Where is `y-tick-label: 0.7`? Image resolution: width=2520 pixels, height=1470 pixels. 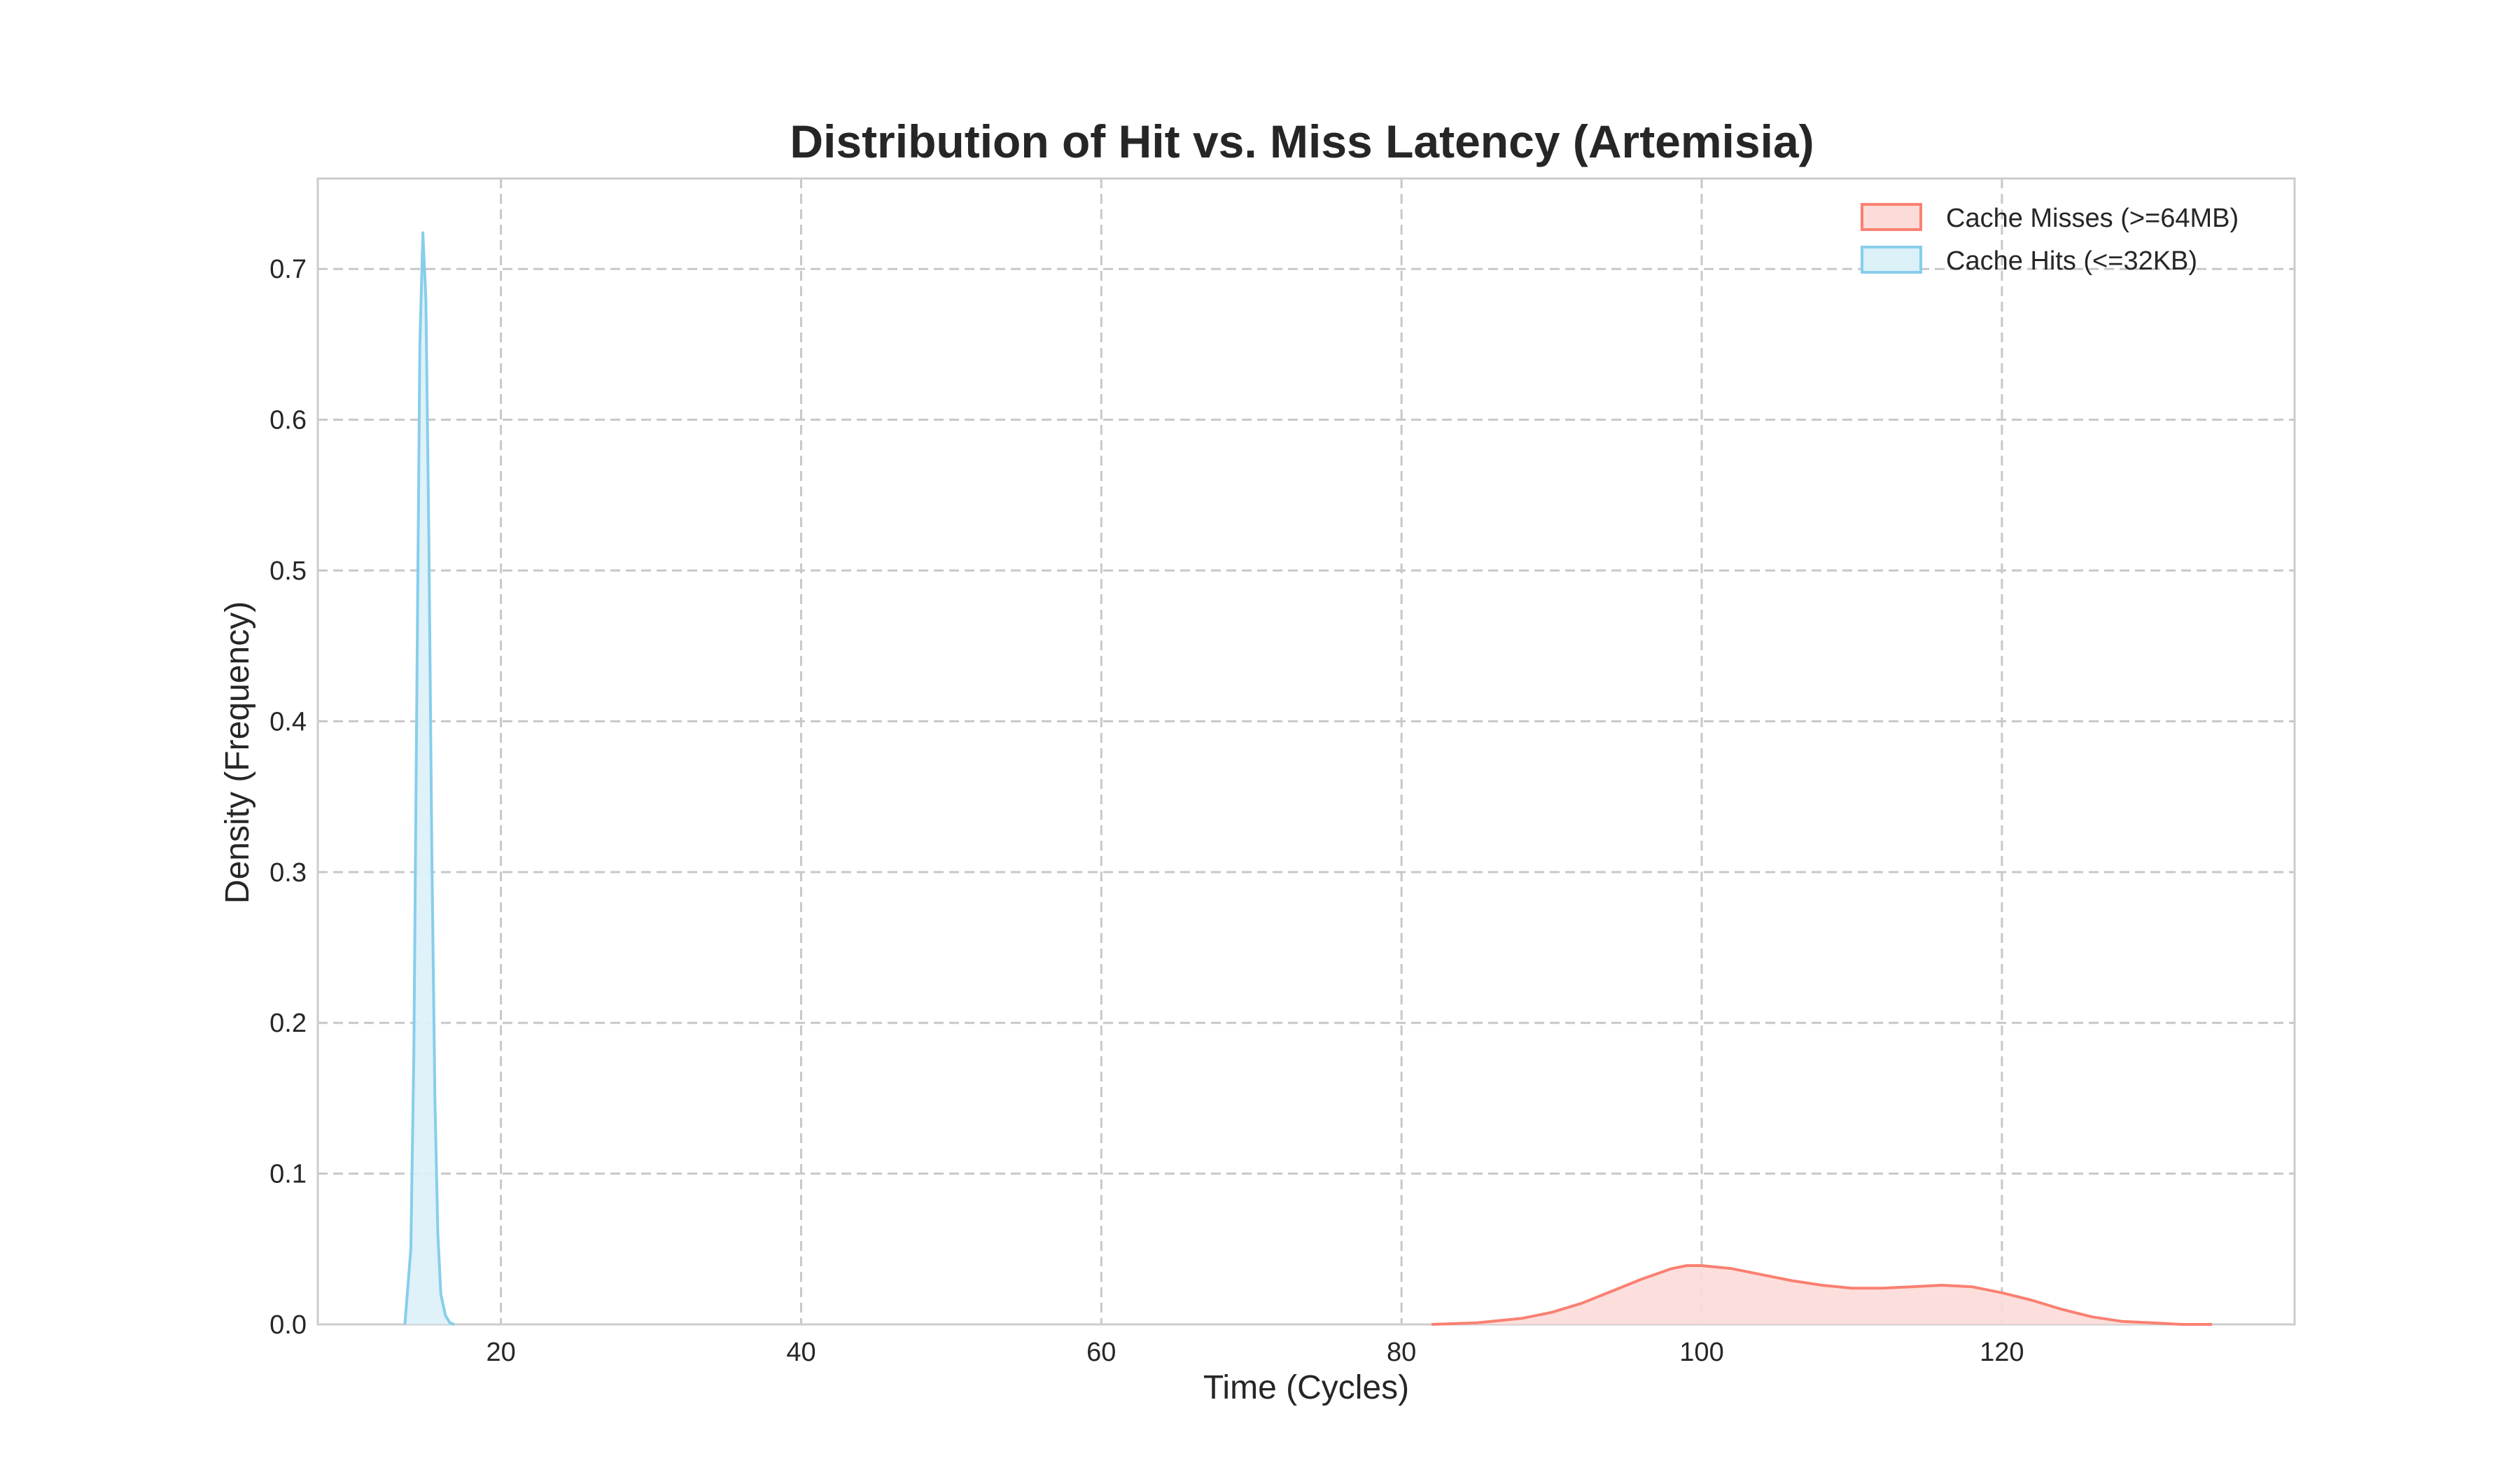 y-tick-label: 0.7 is located at coordinates (288, 269).